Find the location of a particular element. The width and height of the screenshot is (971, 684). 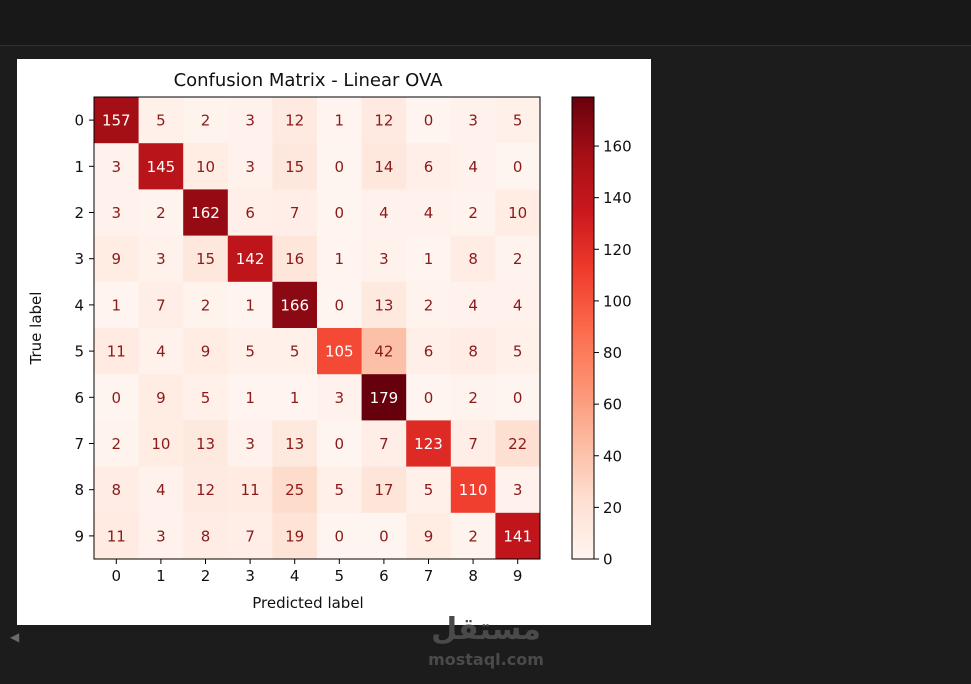

colorbar-tick-label: 160 is located at coordinates (617, 147).